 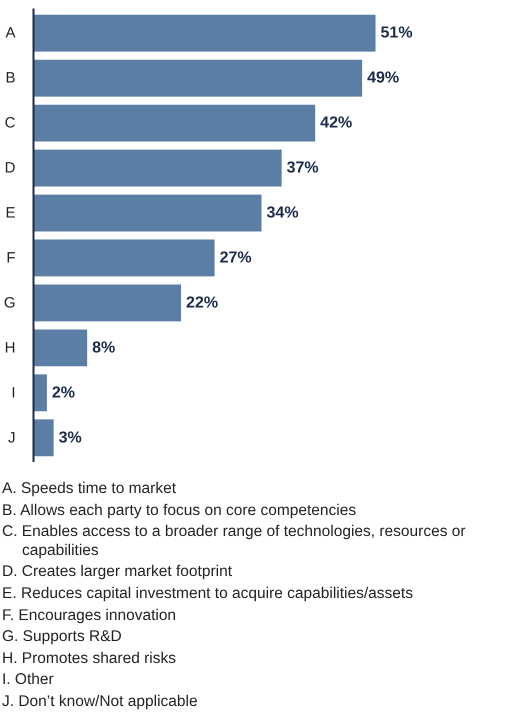 What do you see at coordinates (234, 541) in the screenshot?
I see `text: C. Enables access to a broader range of technologies, resources or capabilities` at bounding box center [234, 541].